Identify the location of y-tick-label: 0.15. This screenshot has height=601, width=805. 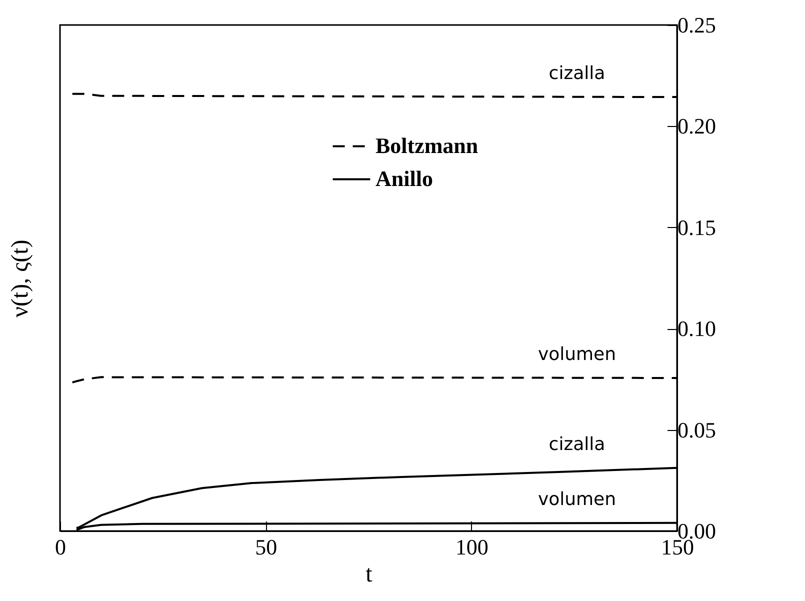
(697, 227).